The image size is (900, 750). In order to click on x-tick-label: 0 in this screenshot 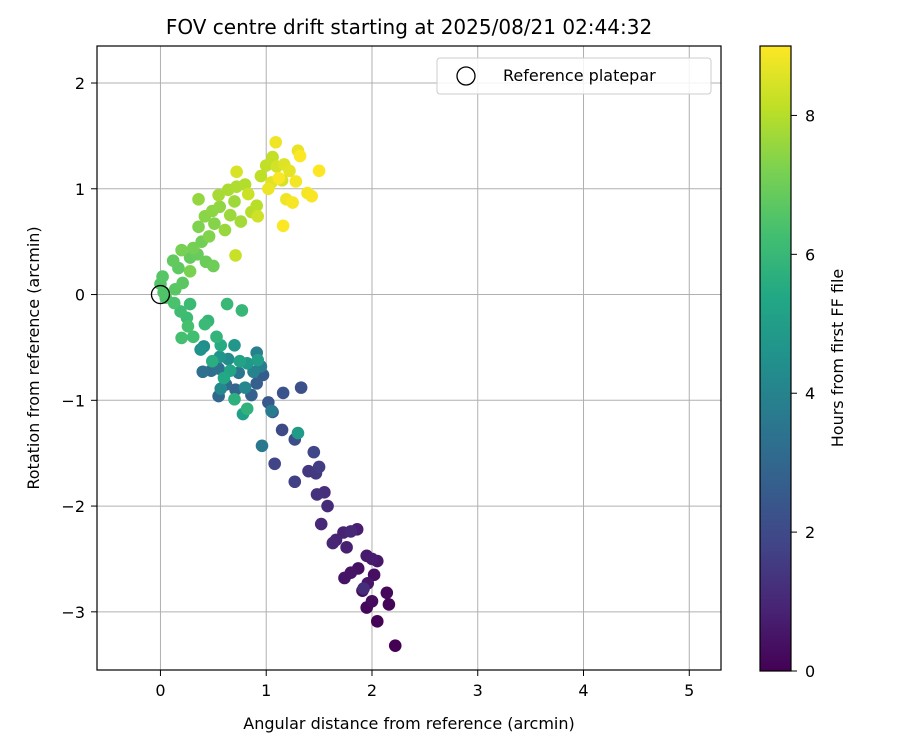, I will do `click(160, 690)`.